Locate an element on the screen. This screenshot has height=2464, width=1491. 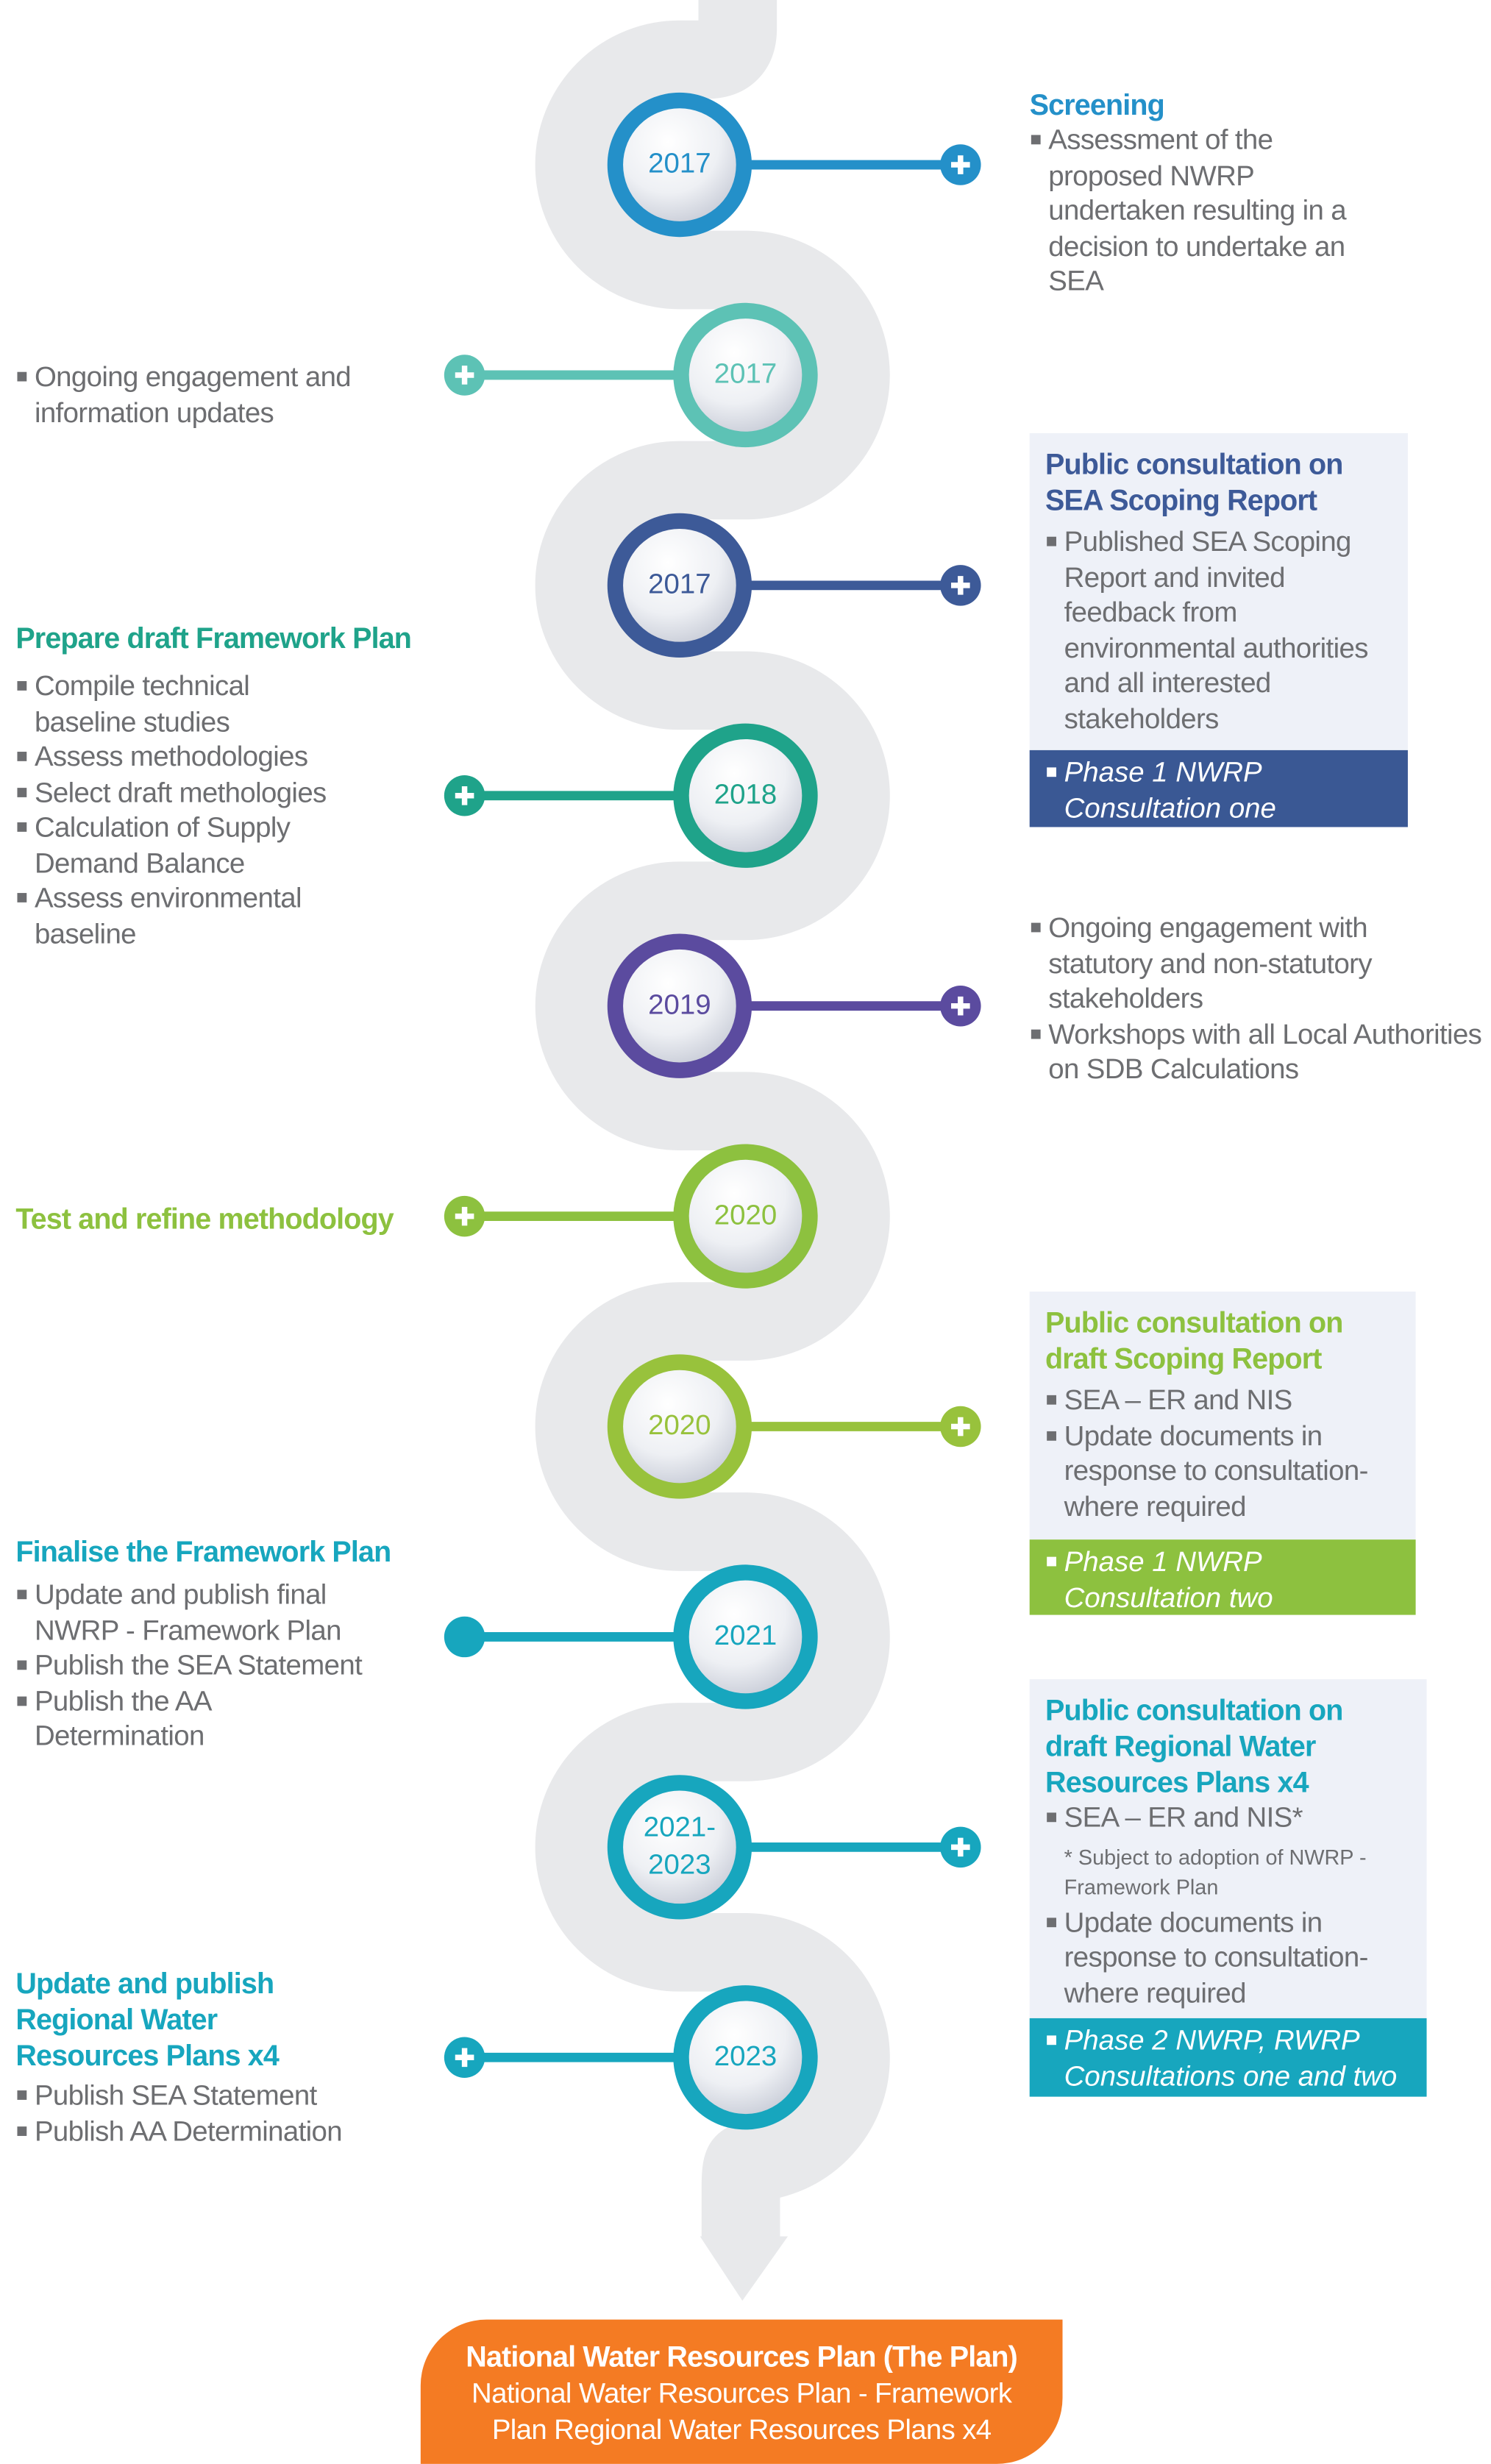
bullet: Publish SEA Statement is located at coordinates (227, 2095).